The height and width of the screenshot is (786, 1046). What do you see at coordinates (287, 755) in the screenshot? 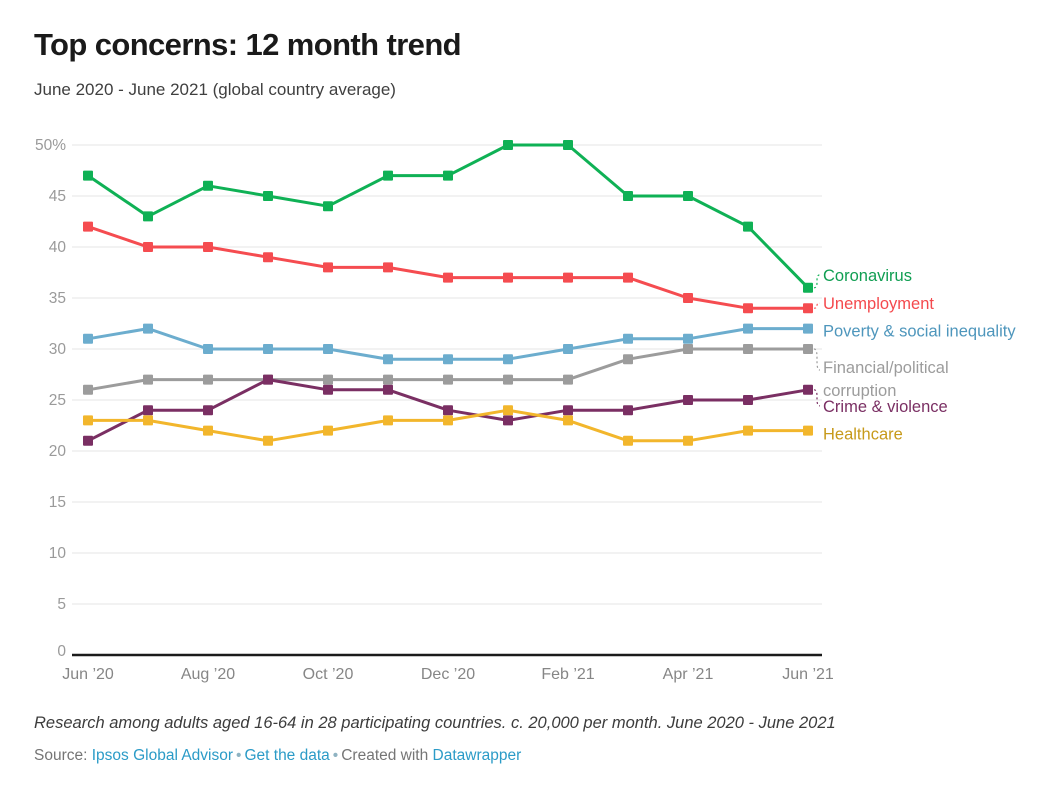
I see `get-data-link: Get the data` at bounding box center [287, 755].